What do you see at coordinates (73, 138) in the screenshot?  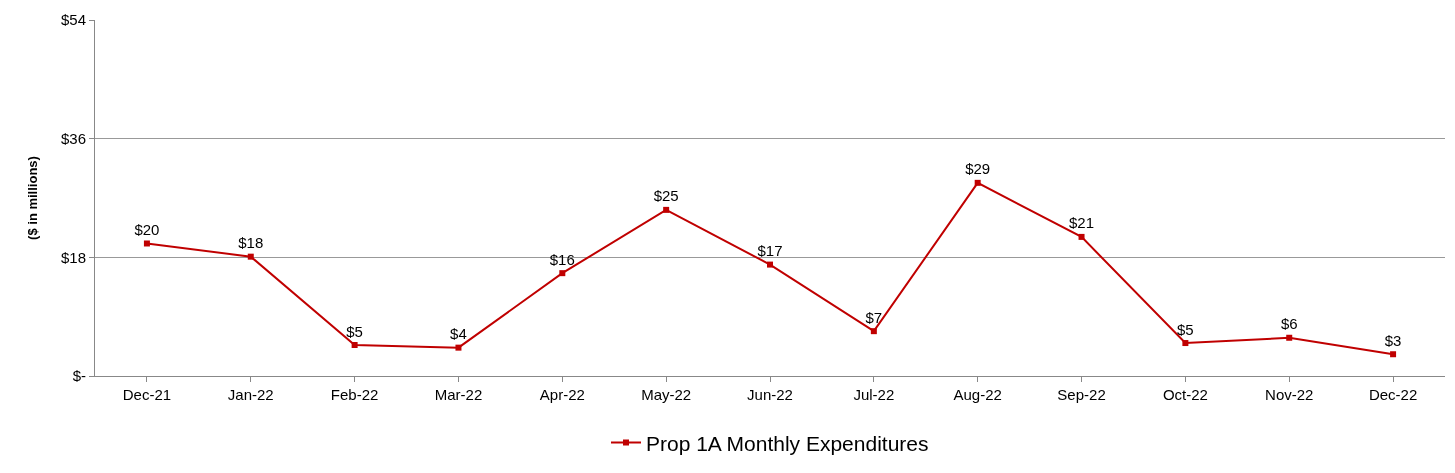 I see `y-tick-label: $36` at bounding box center [73, 138].